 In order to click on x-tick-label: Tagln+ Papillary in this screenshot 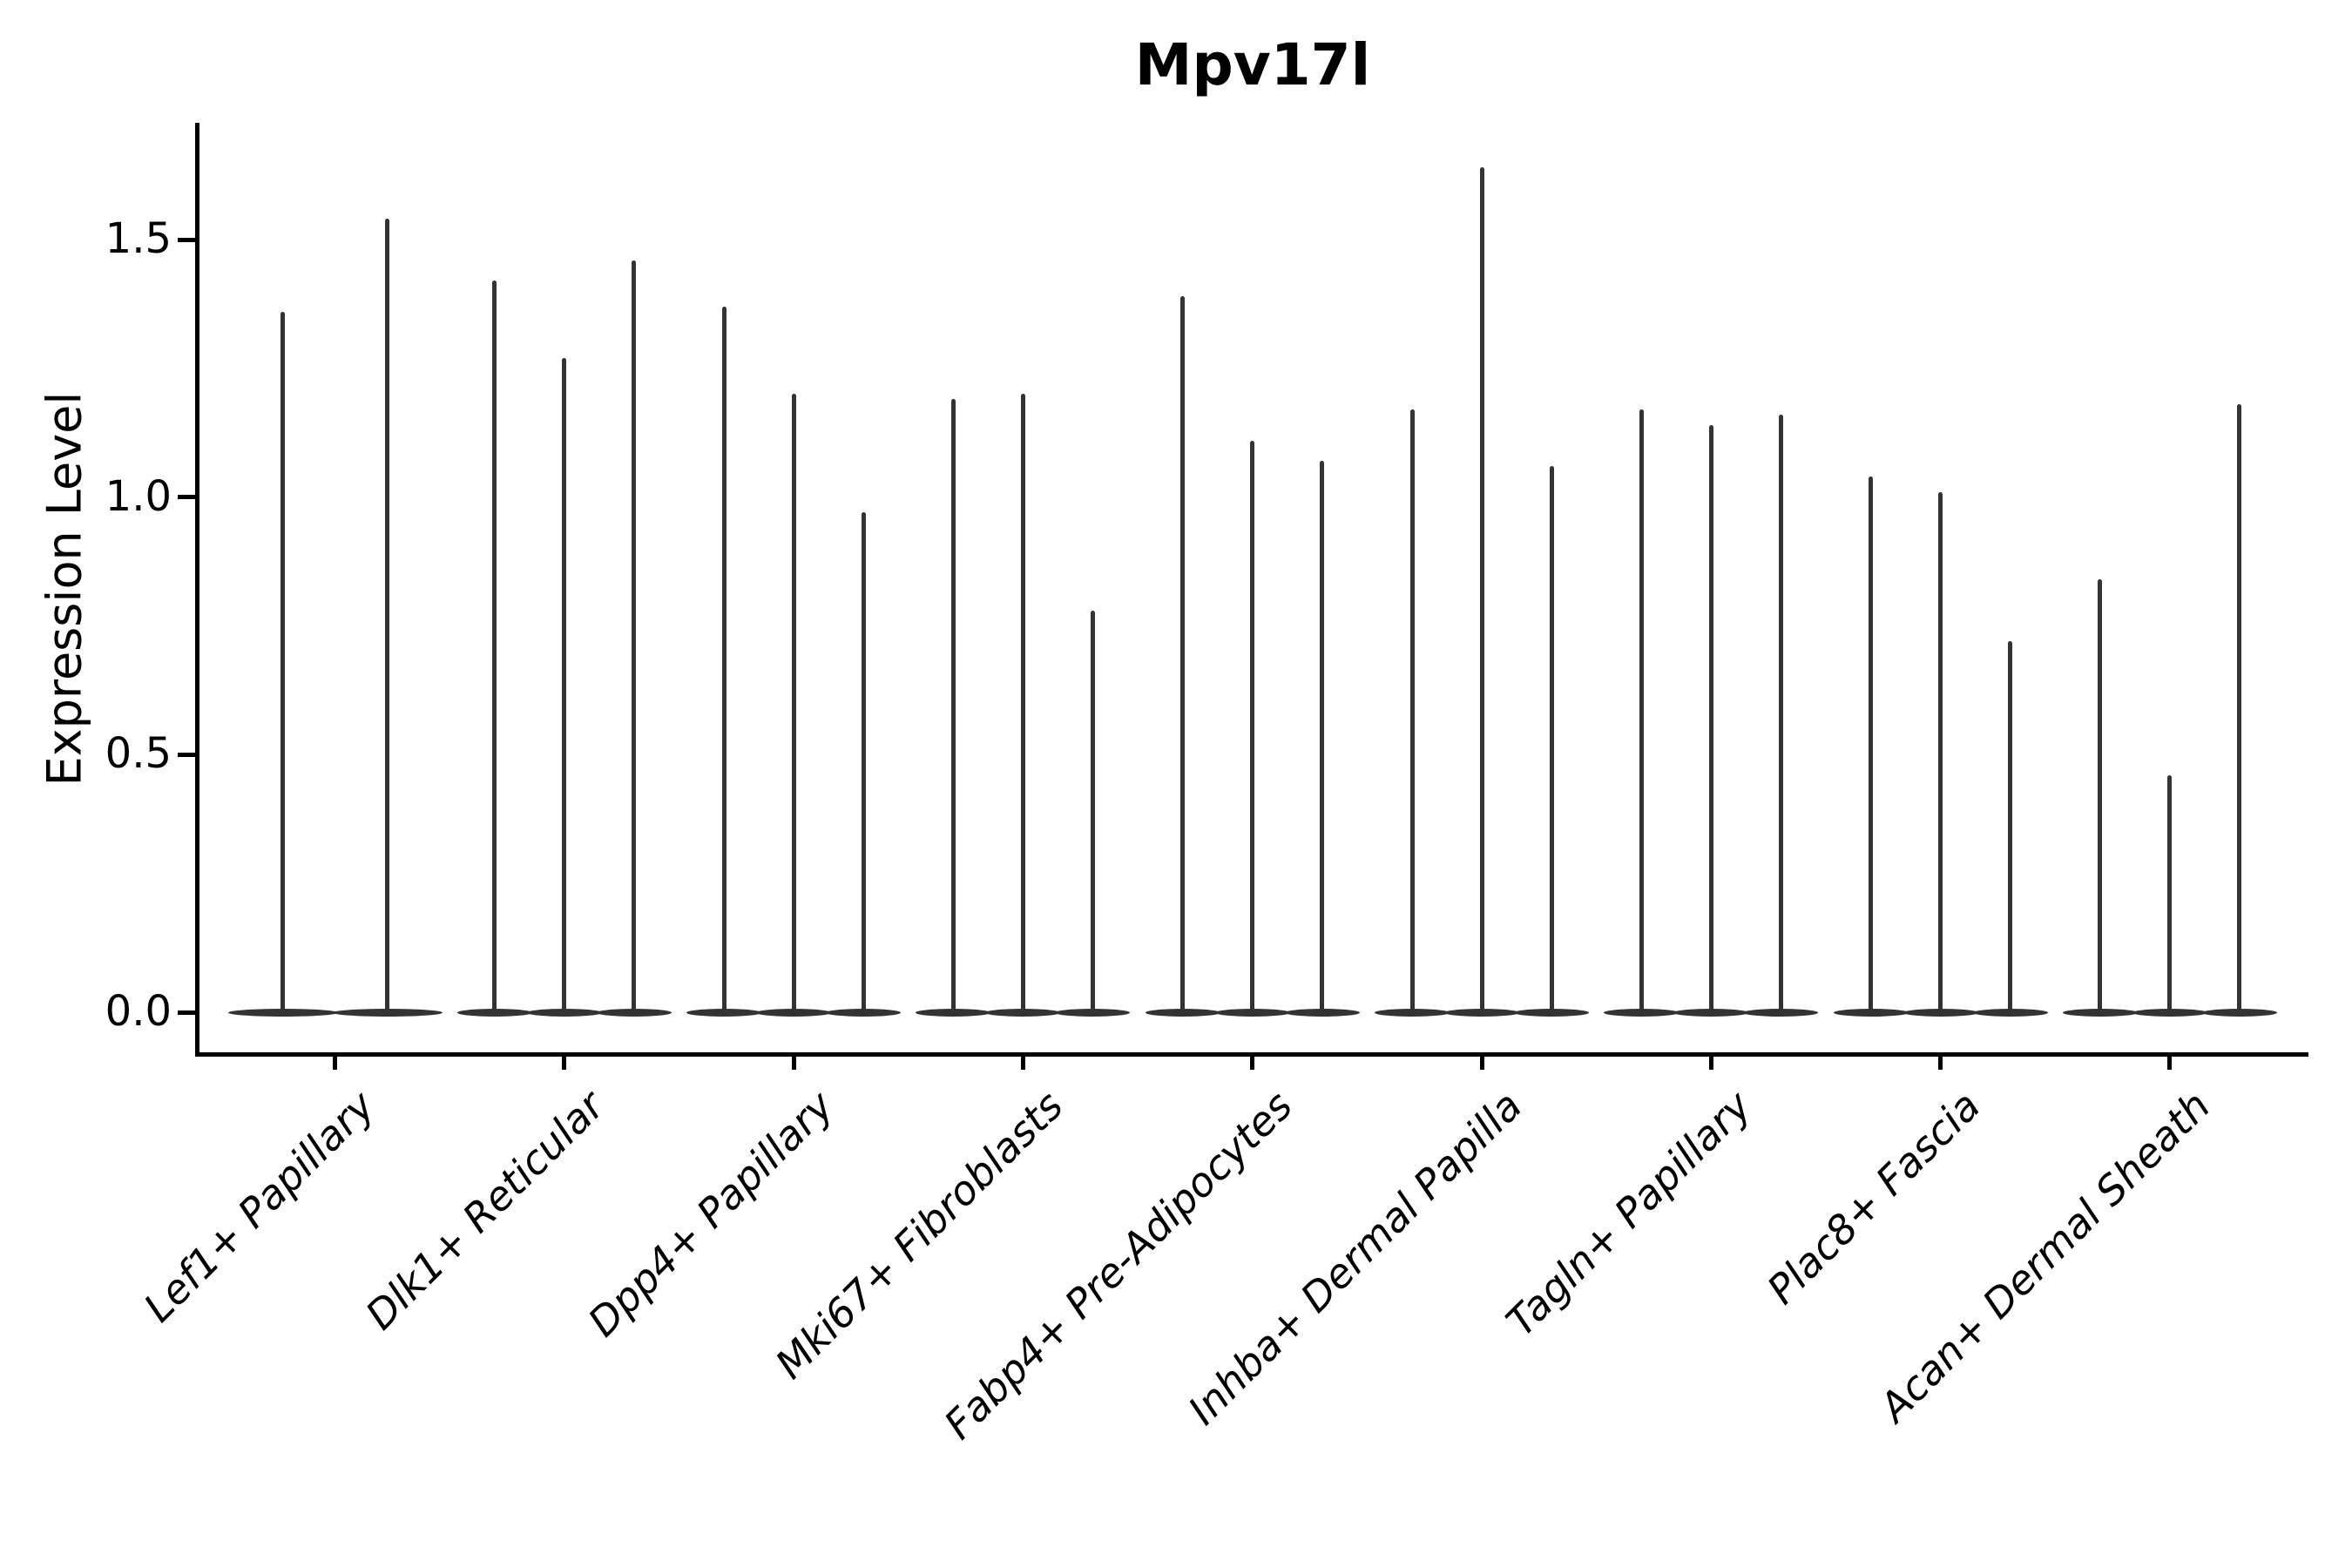, I will do `click(1629, 1214)`.